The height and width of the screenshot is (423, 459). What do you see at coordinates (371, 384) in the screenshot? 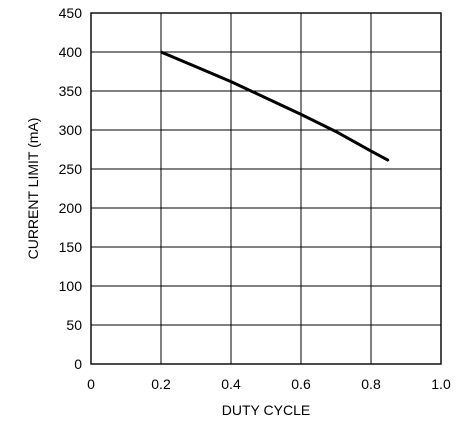
I see `x-tick-label: 0.8` at bounding box center [371, 384].